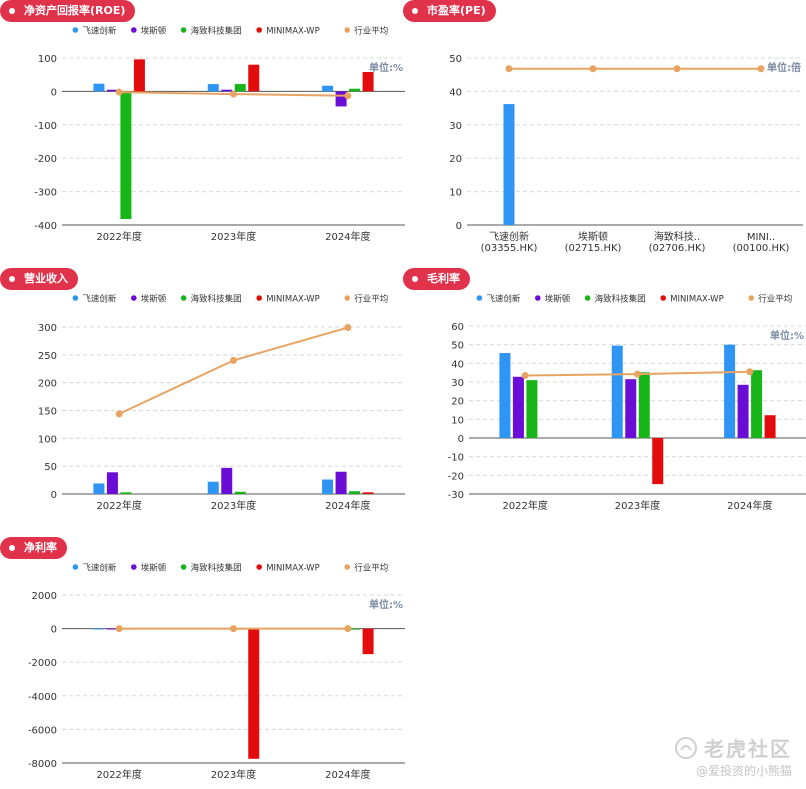  I want to click on y-tick-label: -6000, so click(42, 730).